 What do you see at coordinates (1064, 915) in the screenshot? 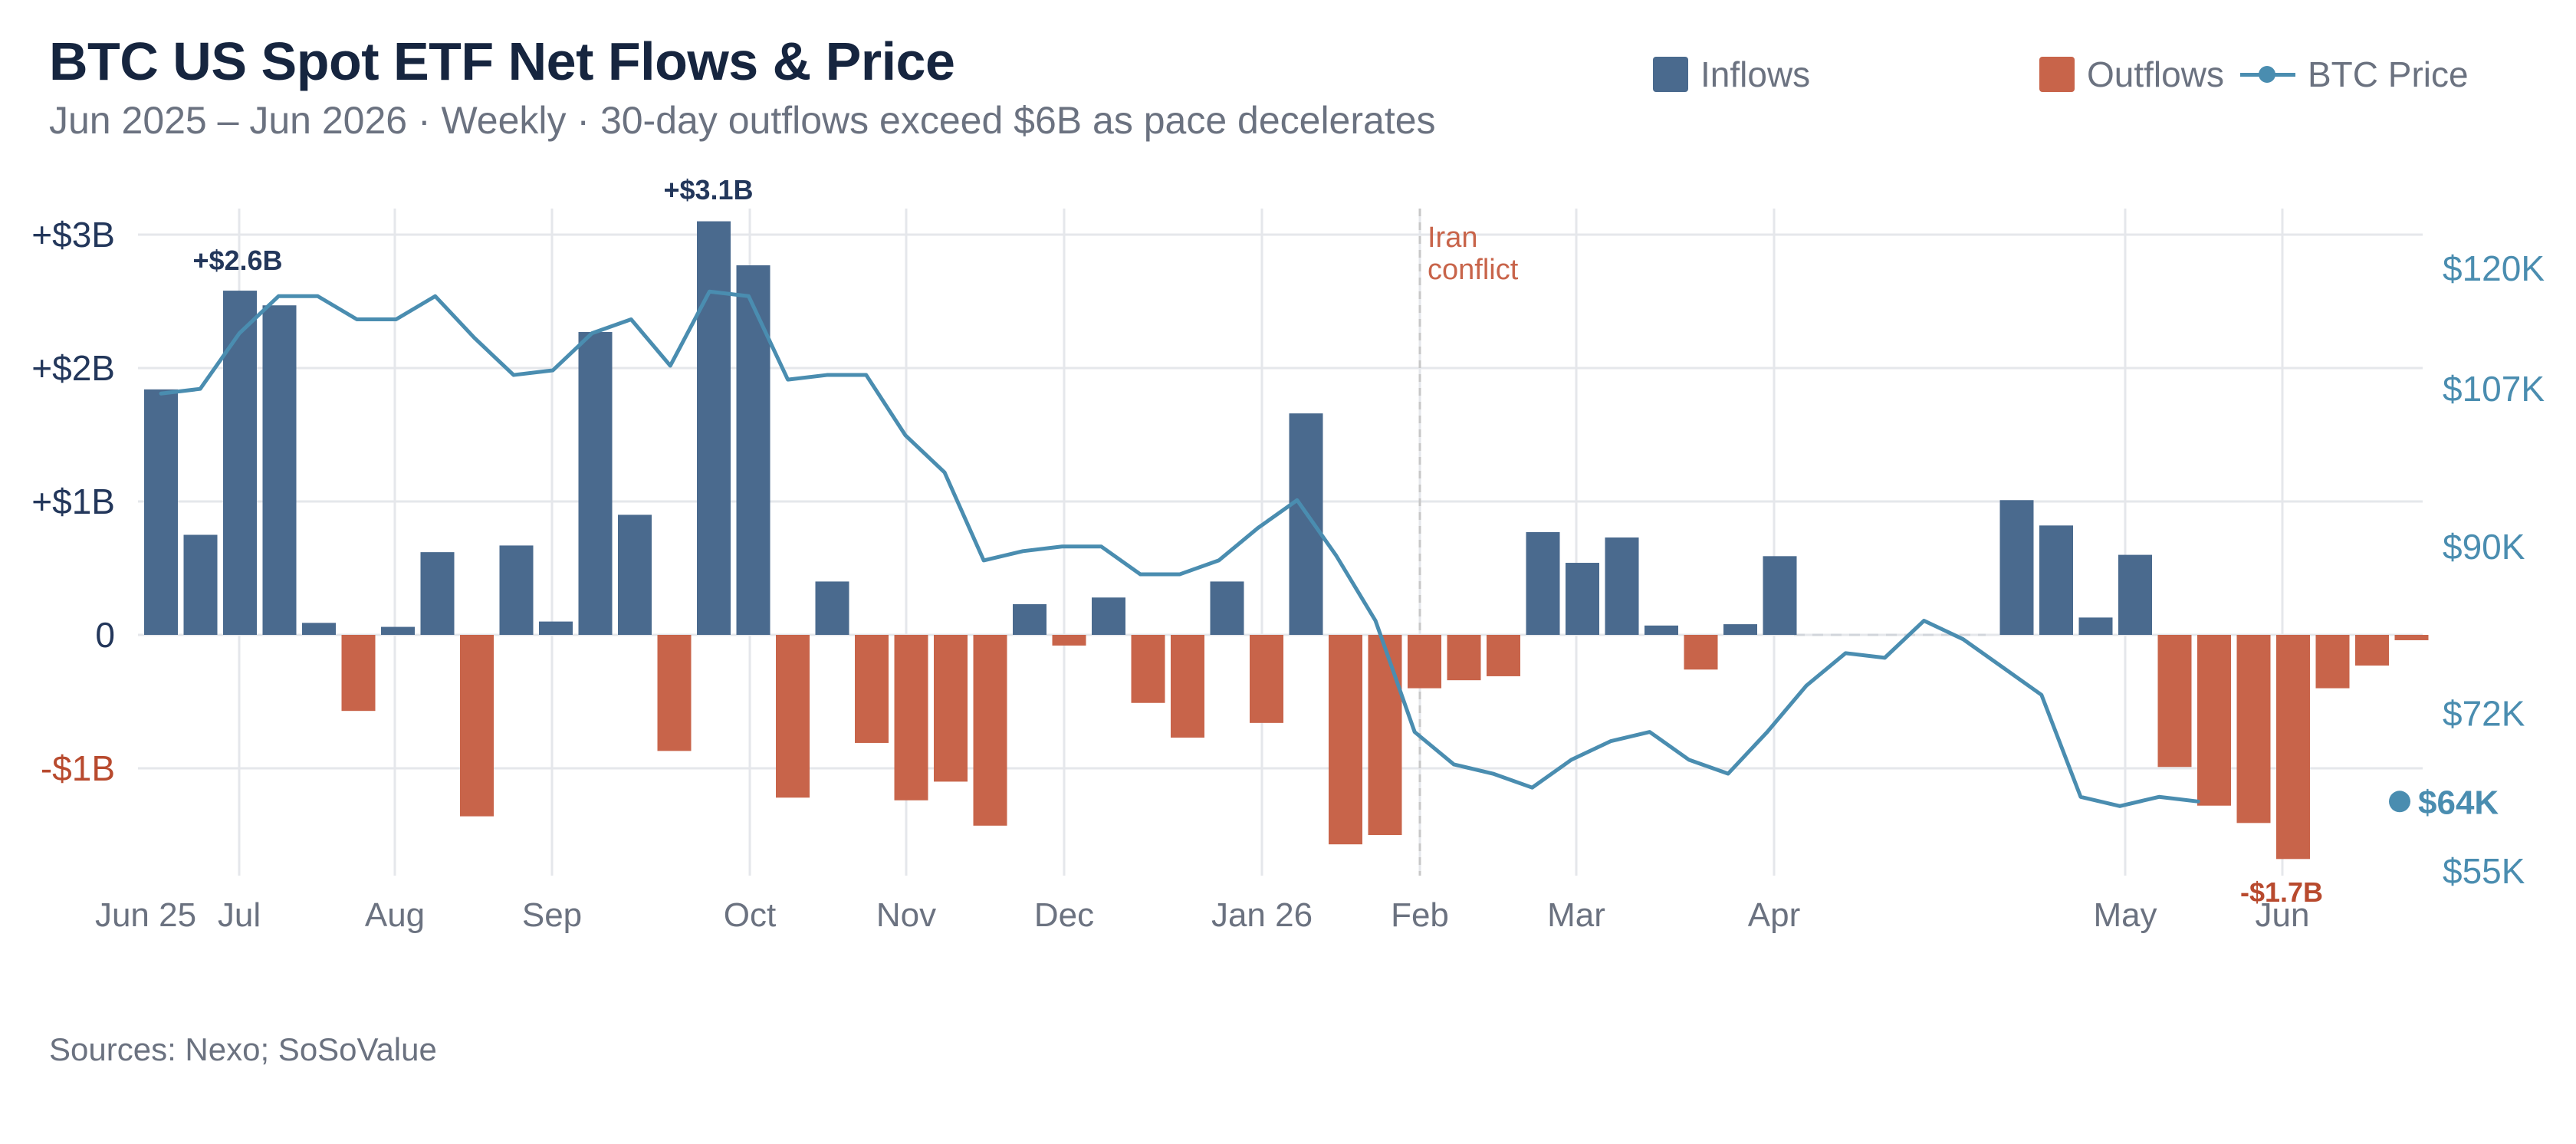
I see `x-axis-tick-label: Dec` at bounding box center [1064, 915].